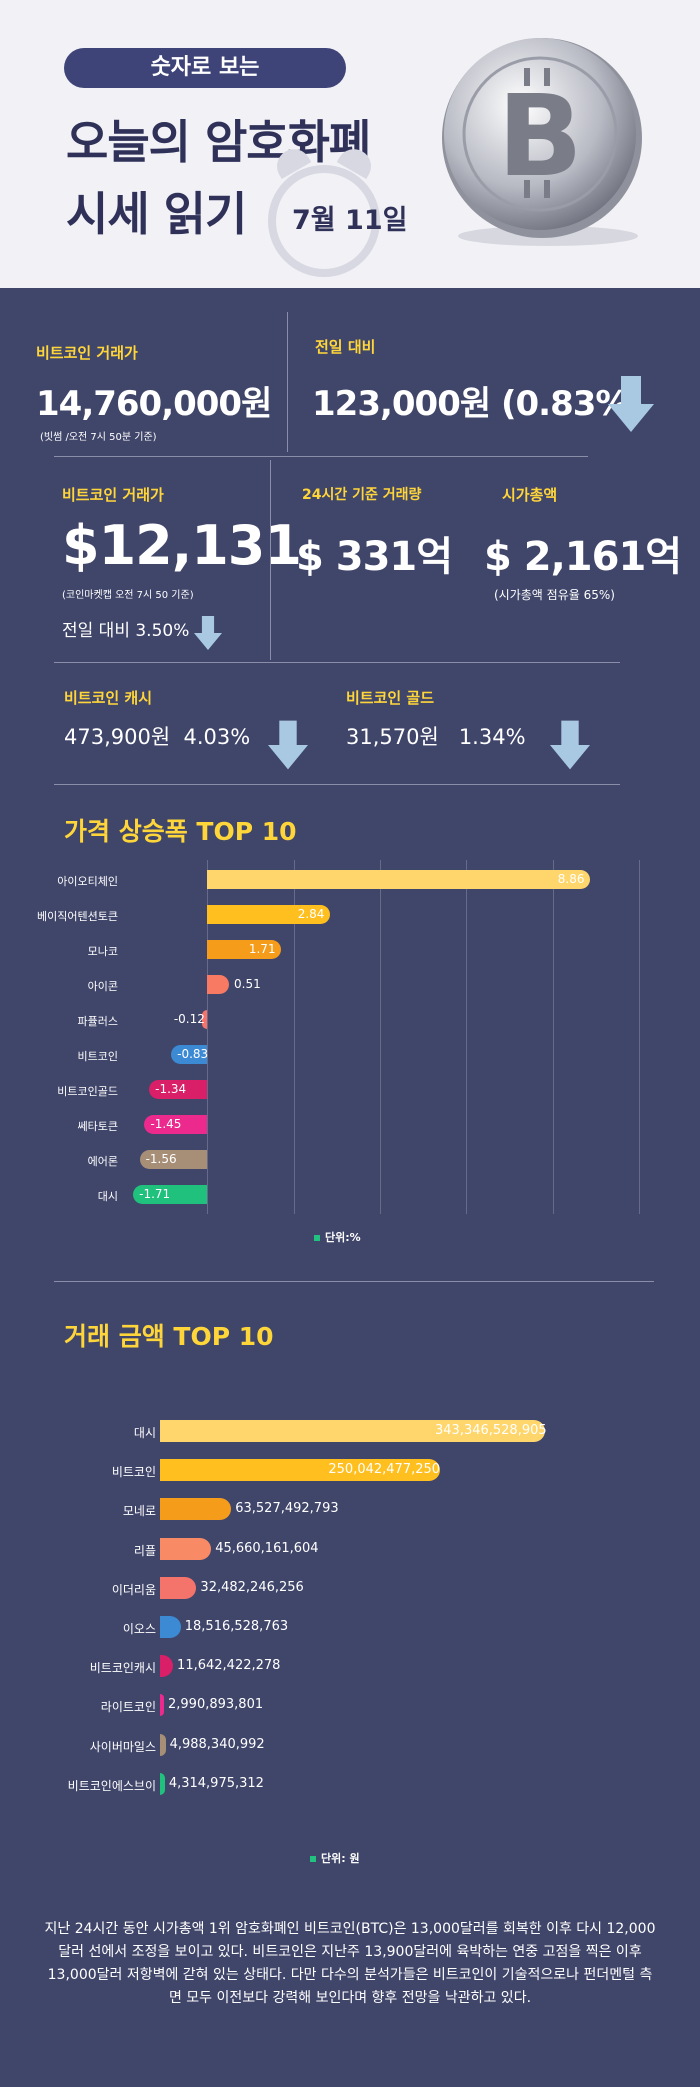 This screenshot has width=700, height=2087. I want to click on bitcoin-gold-value: 31,570원 1.34%, so click(436, 737).